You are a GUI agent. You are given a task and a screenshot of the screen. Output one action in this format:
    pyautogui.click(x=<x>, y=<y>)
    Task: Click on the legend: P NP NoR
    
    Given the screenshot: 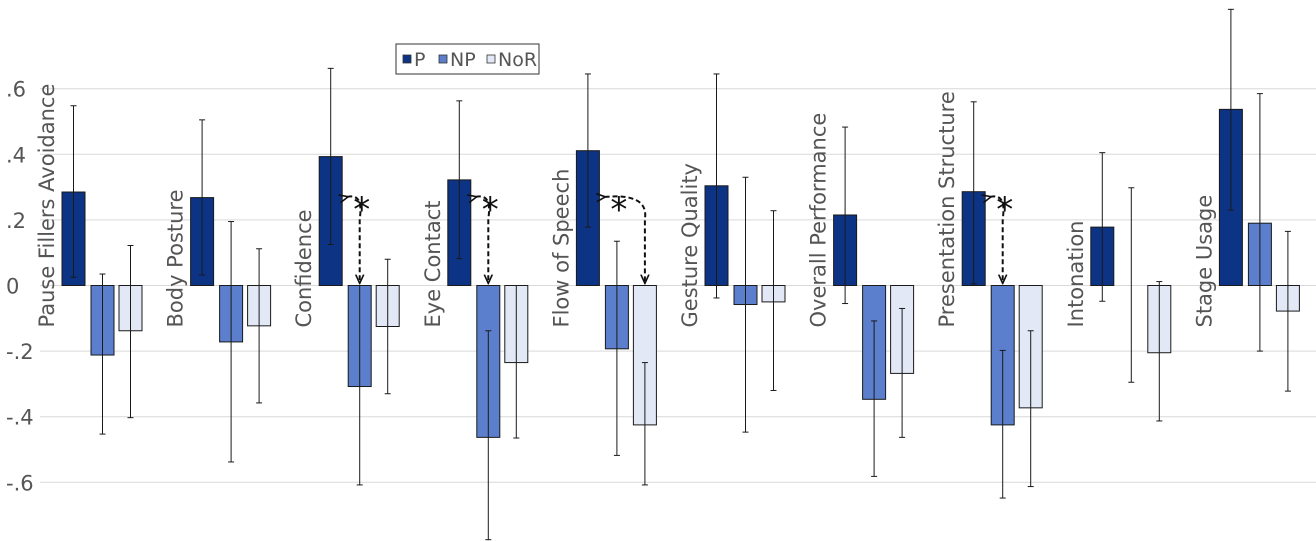 What is the action you would take?
    pyautogui.click(x=467, y=59)
    